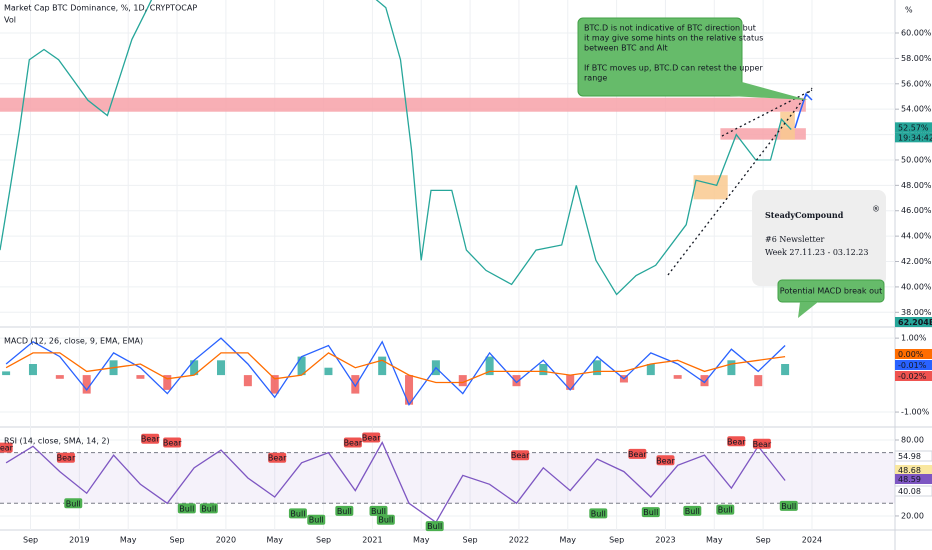 Image resolution: width=932 pixels, height=550 pixels. What do you see at coordinates (912, 440) in the screenshot?
I see `y-tick-label: 80.00` at bounding box center [912, 440].